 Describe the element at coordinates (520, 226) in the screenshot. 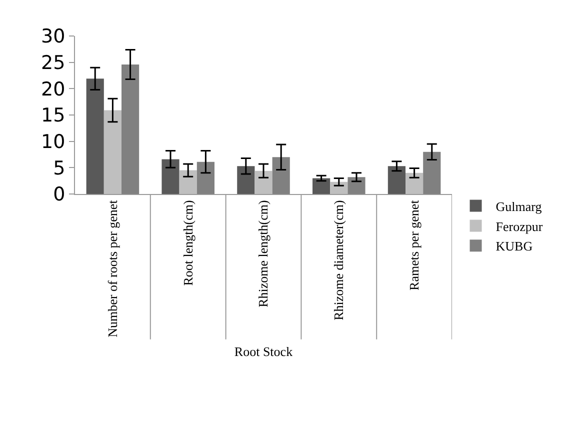

I see `legend-label: Ferozpur` at that location.